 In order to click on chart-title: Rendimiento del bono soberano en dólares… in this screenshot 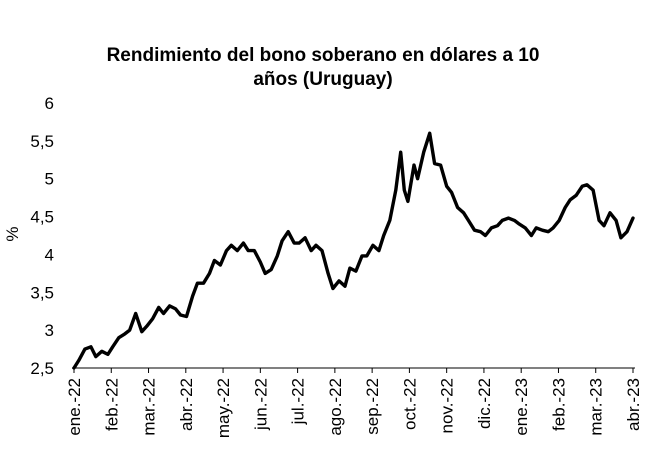, I will do `click(323, 68)`.